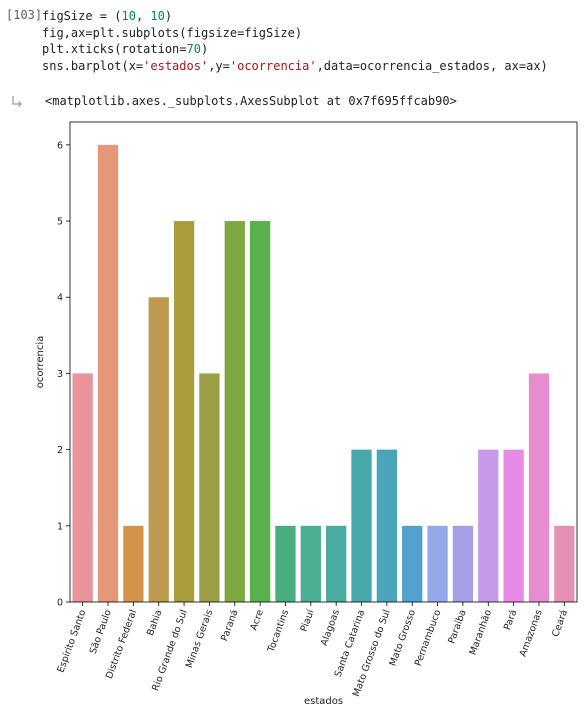 This screenshot has height=716, width=585. I want to click on code-token: plt.xticks(rotation=, so click(114, 49).